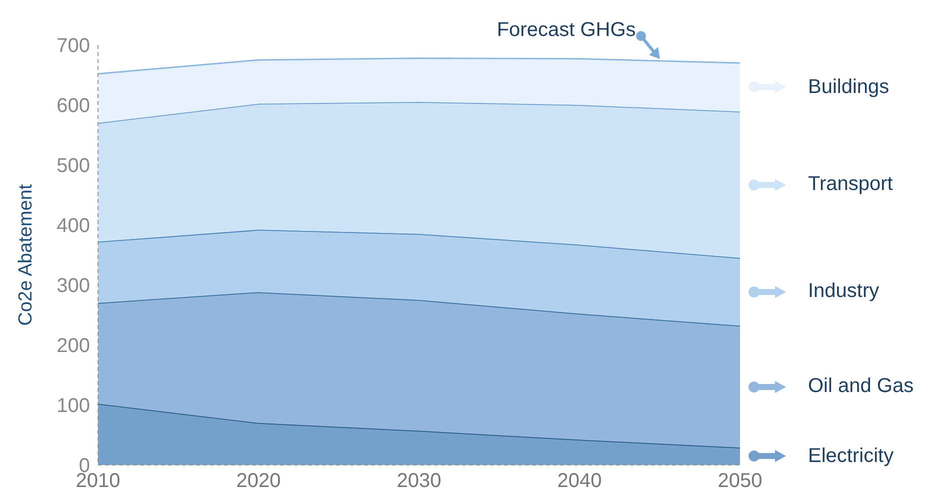 Image resolution: width=930 pixels, height=504 pixels. Describe the element at coordinates (73, 106) in the screenshot. I see `y-tick-label: 600` at that location.